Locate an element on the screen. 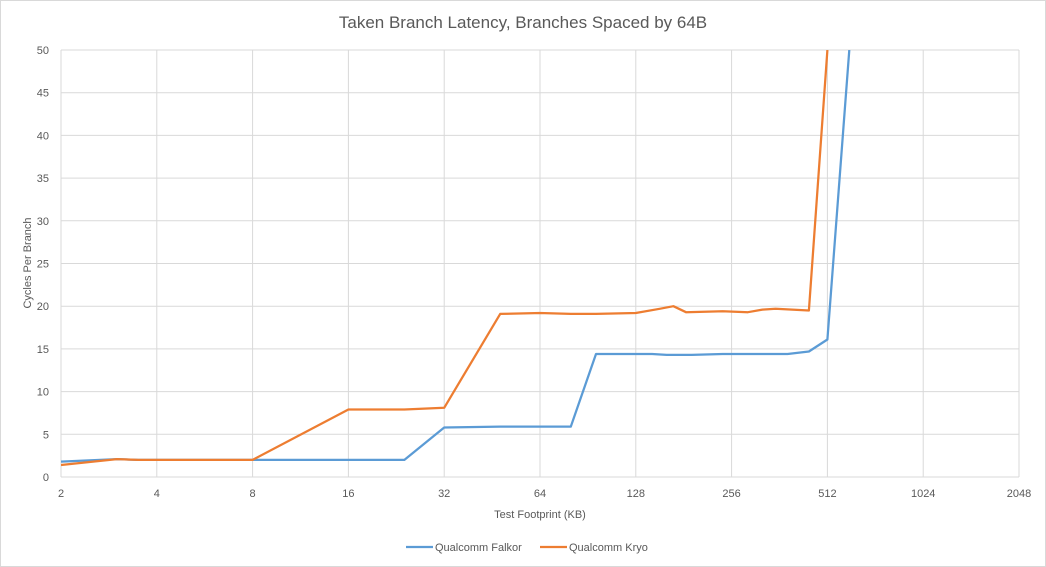  y-tick-label: 25 is located at coordinates (43, 265).